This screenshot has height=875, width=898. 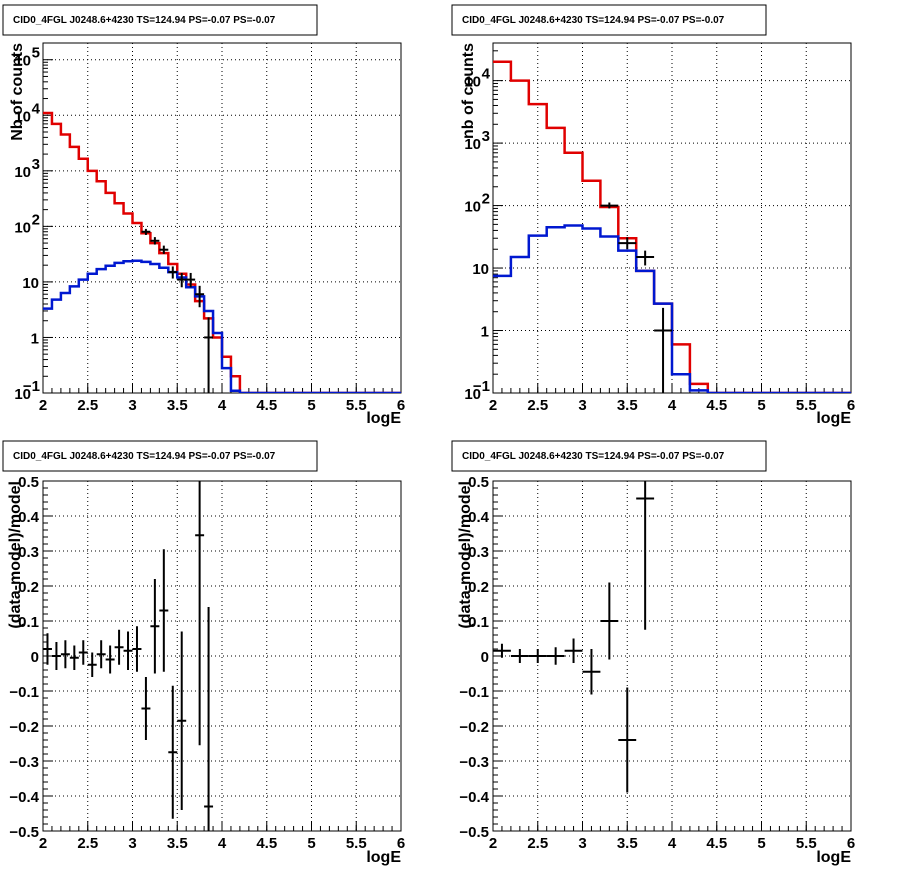 I want to click on y-tick-exponent: 5, so click(x=36, y=53).